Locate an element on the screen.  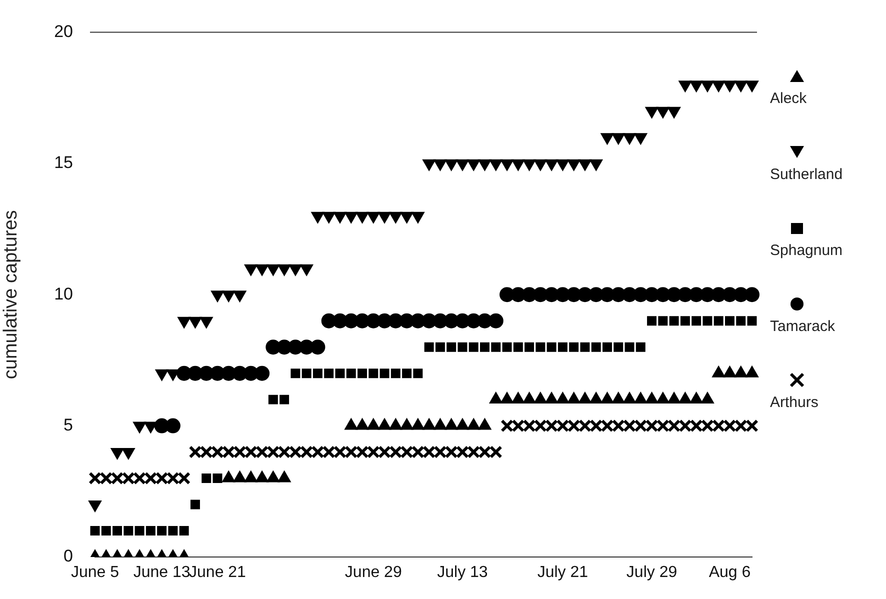
legend-label: Arthurs is located at coordinates (794, 402).